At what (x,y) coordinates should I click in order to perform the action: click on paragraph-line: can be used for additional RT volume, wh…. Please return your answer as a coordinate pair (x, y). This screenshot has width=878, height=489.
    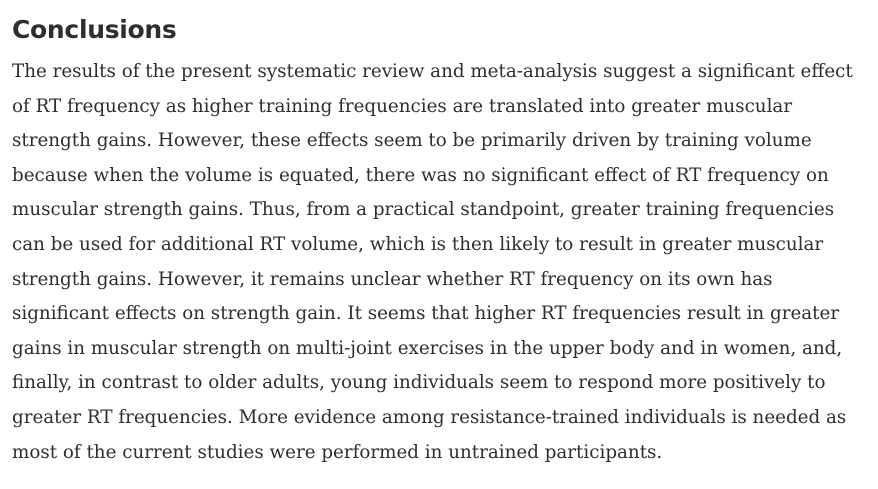
    Looking at the image, I should click on (418, 244).